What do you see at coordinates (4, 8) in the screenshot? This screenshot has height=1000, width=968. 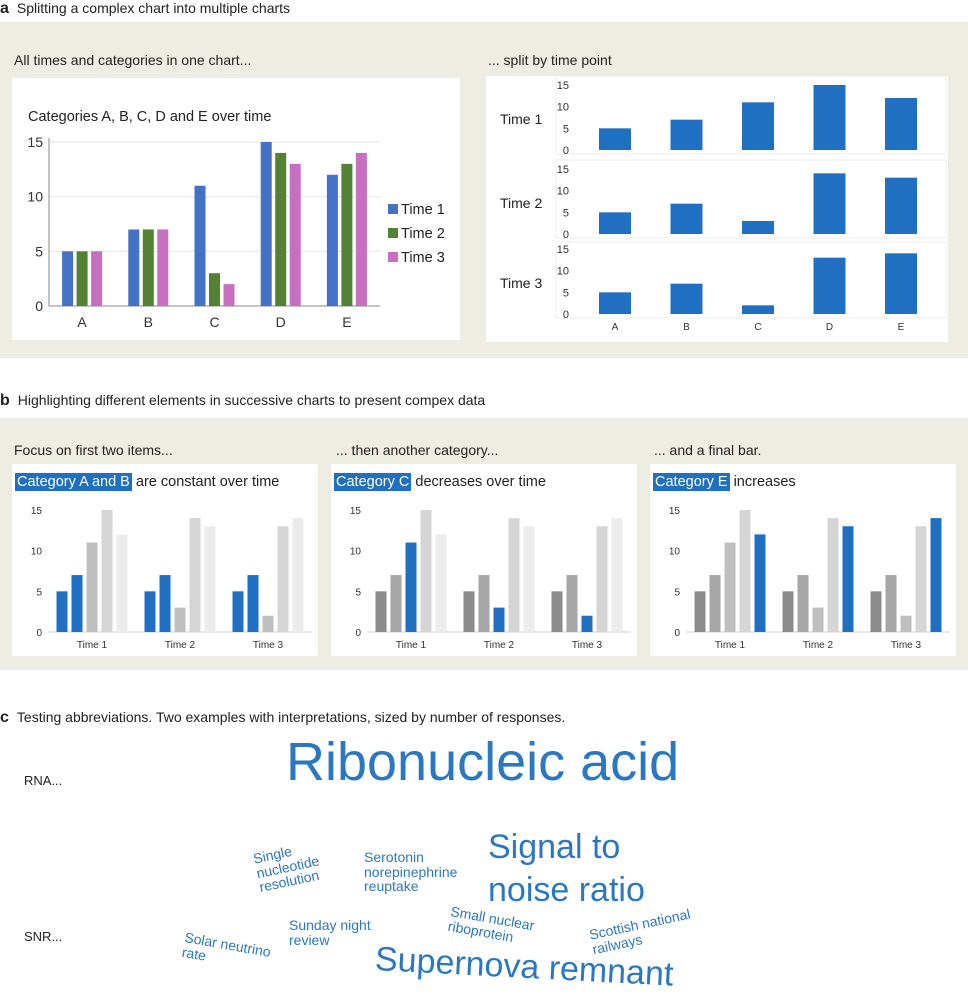 I see `section-a-letter: a` at bounding box center [4, 8].